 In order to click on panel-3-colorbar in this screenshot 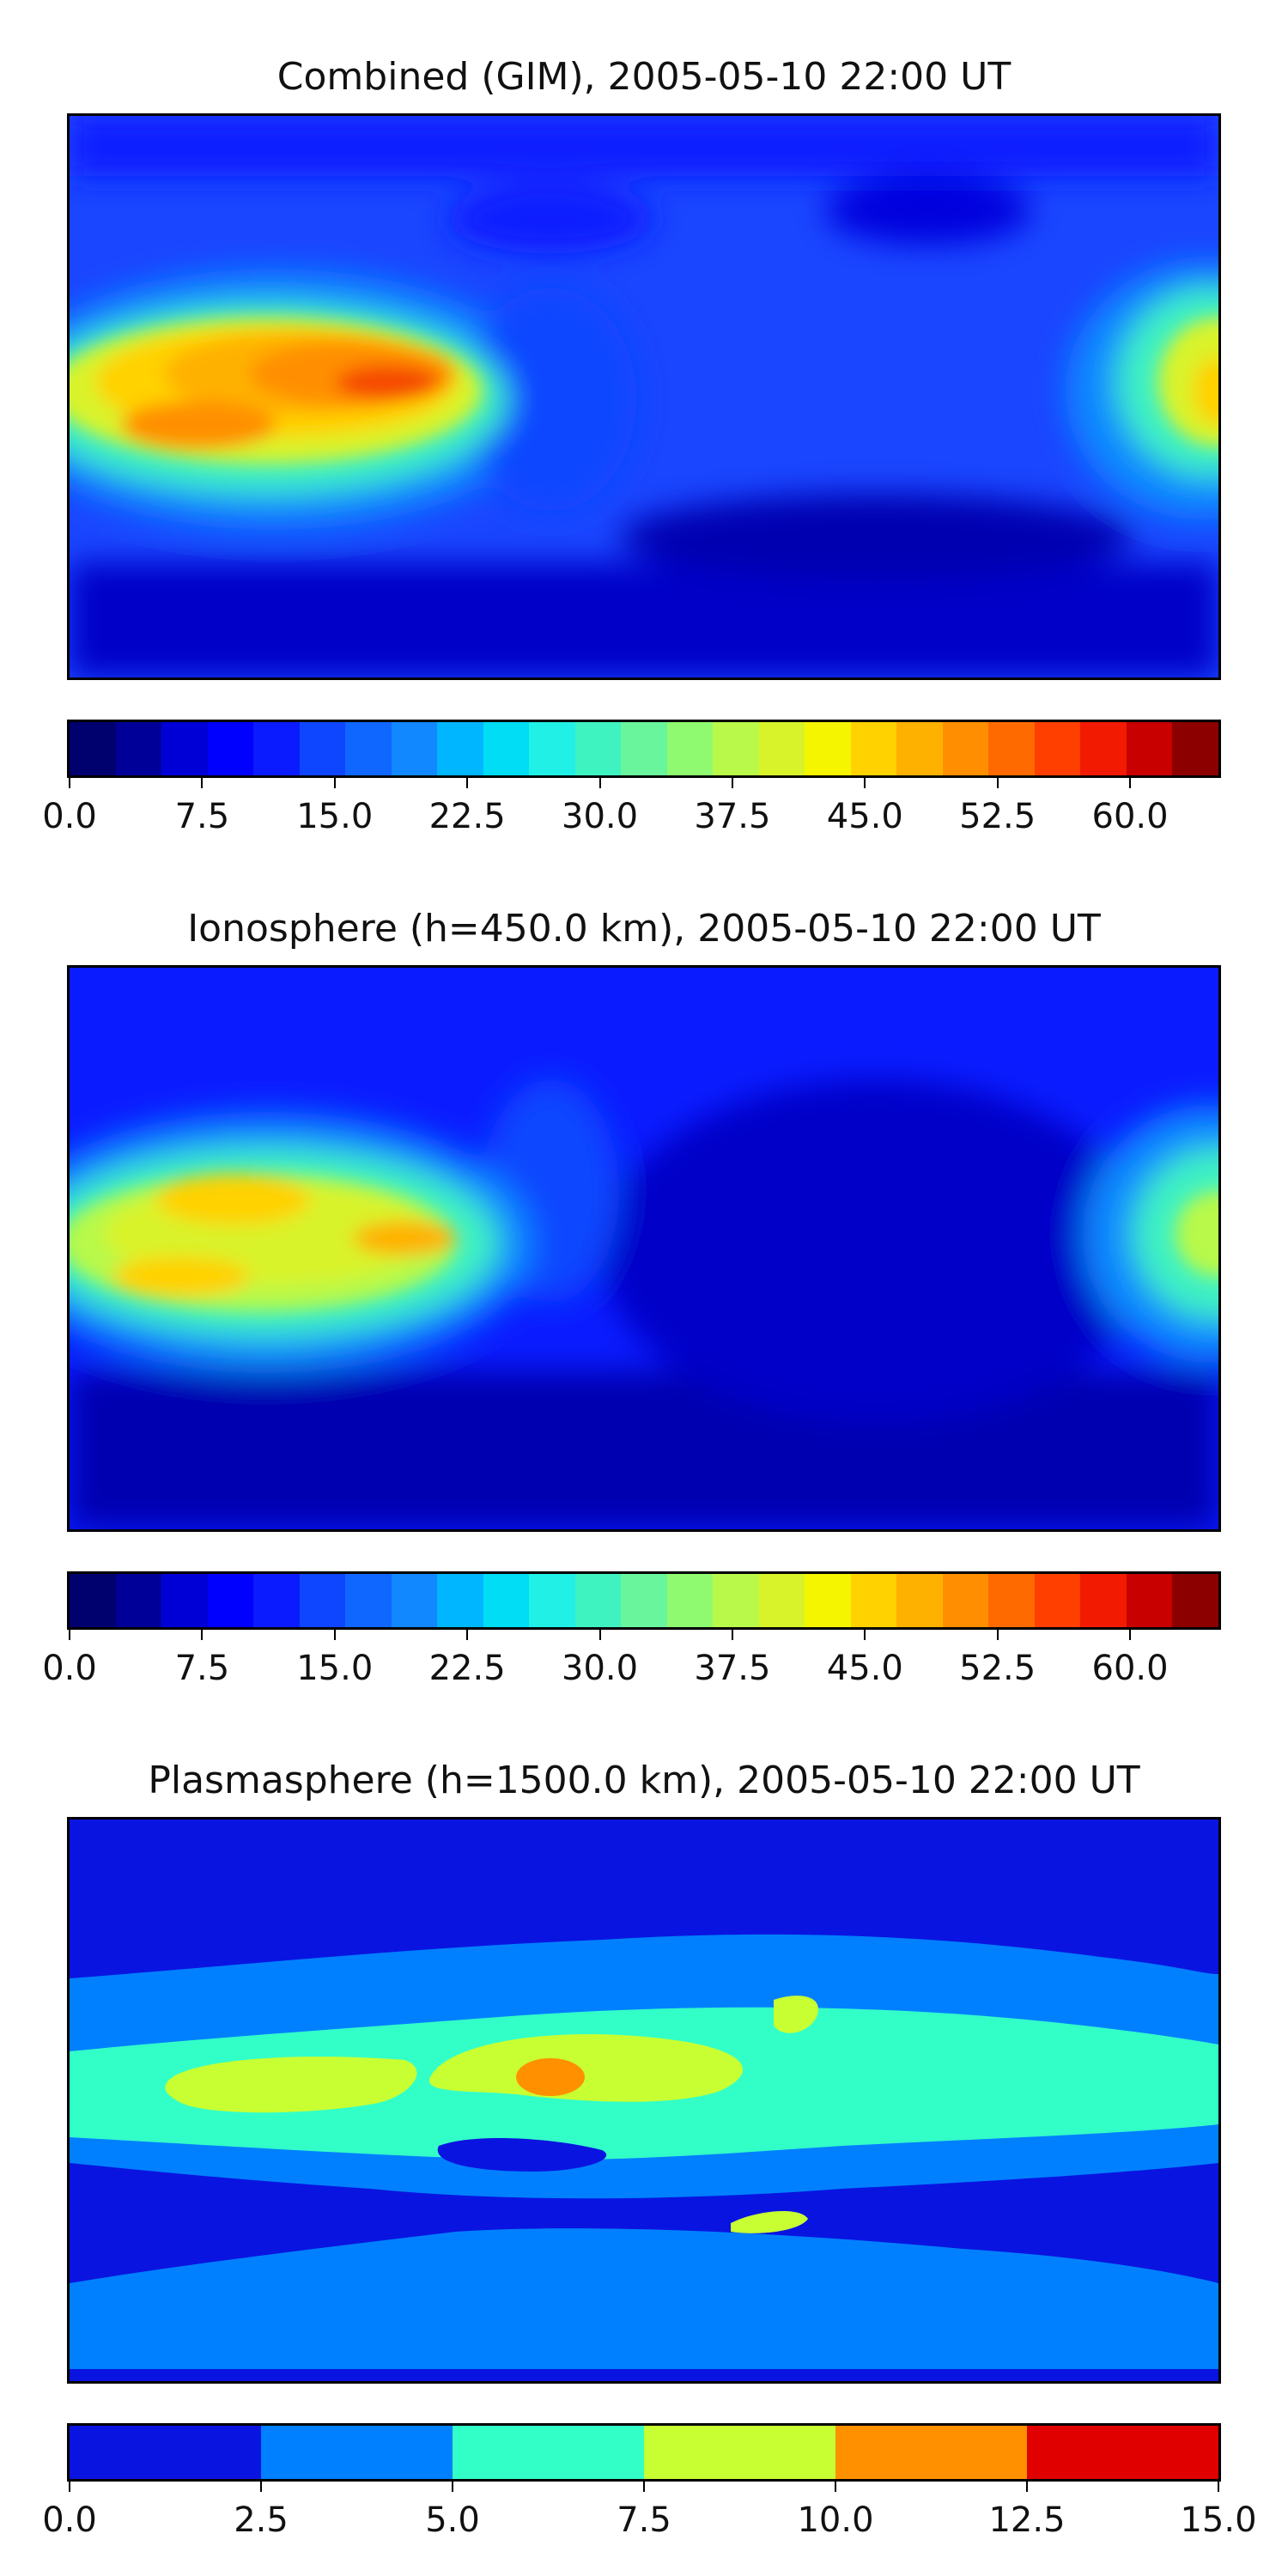, I will do `click(644, 2452)`.